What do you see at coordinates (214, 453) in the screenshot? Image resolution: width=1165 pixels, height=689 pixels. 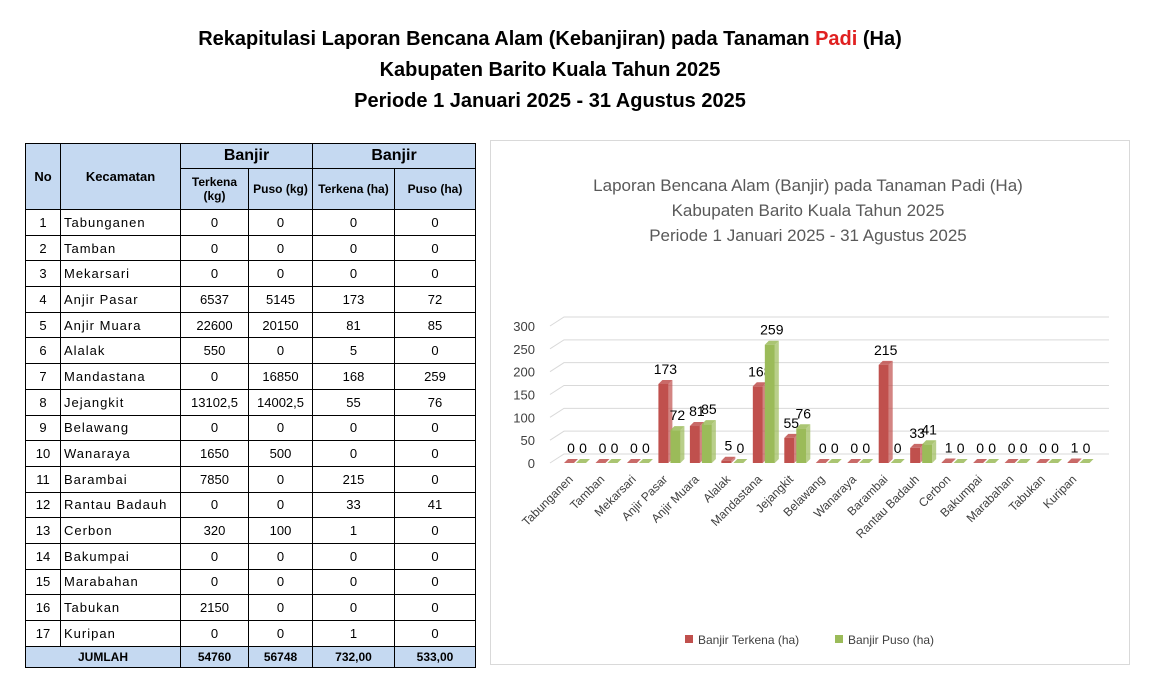 I see `table-cell: 1650` at bounding box center [214, 453].